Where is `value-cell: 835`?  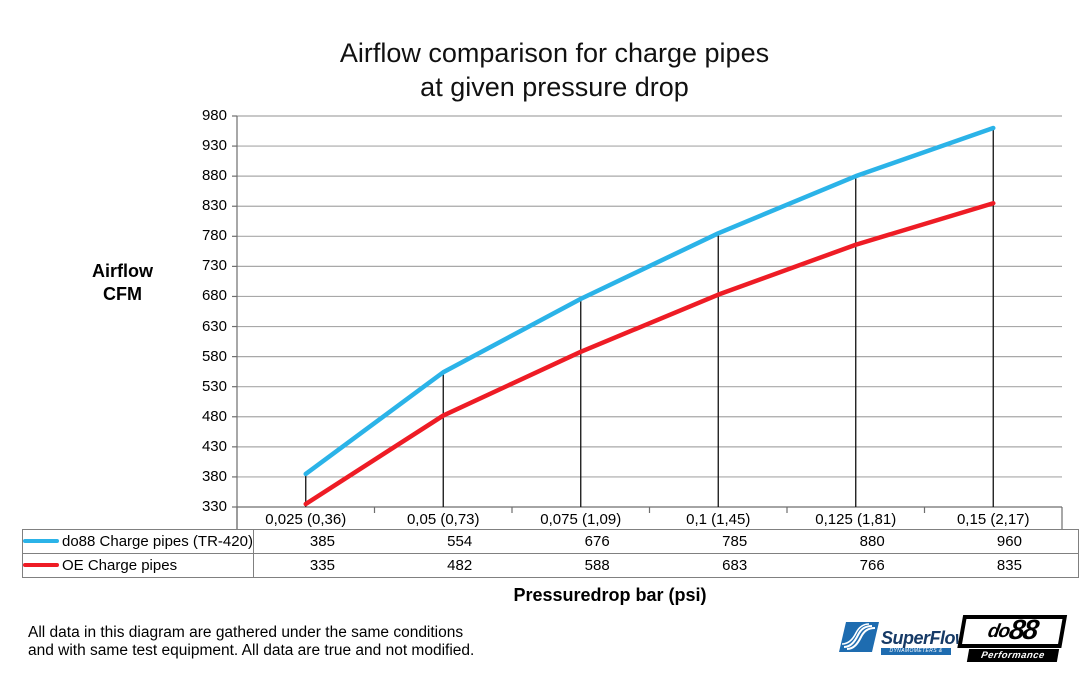 value-cell: 835 is located at coordinates (1009, 565).